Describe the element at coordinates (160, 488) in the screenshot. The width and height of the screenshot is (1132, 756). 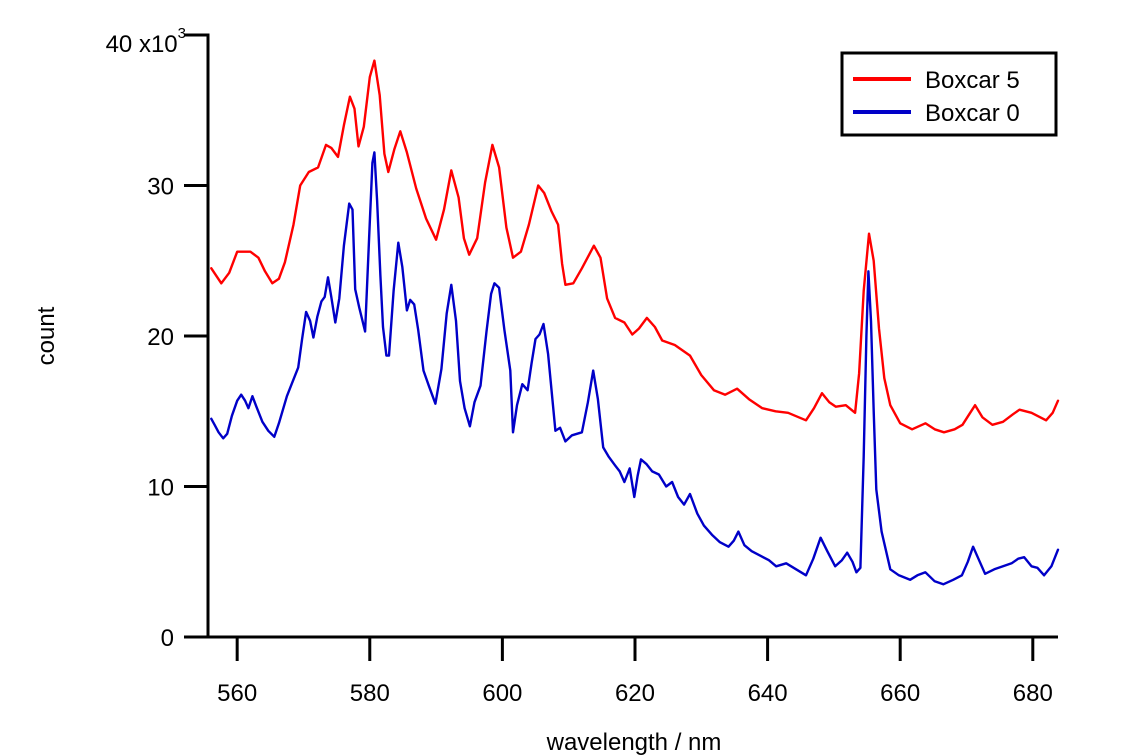
I see `y-tick-label: 10` at that location.